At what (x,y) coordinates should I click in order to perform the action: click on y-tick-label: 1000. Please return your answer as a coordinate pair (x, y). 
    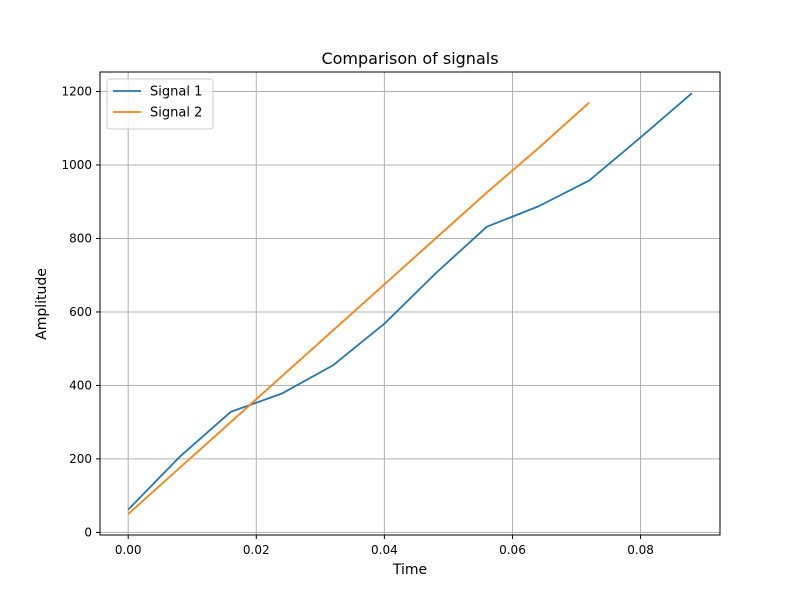
    Looking at the image, I should click on (76, 165).